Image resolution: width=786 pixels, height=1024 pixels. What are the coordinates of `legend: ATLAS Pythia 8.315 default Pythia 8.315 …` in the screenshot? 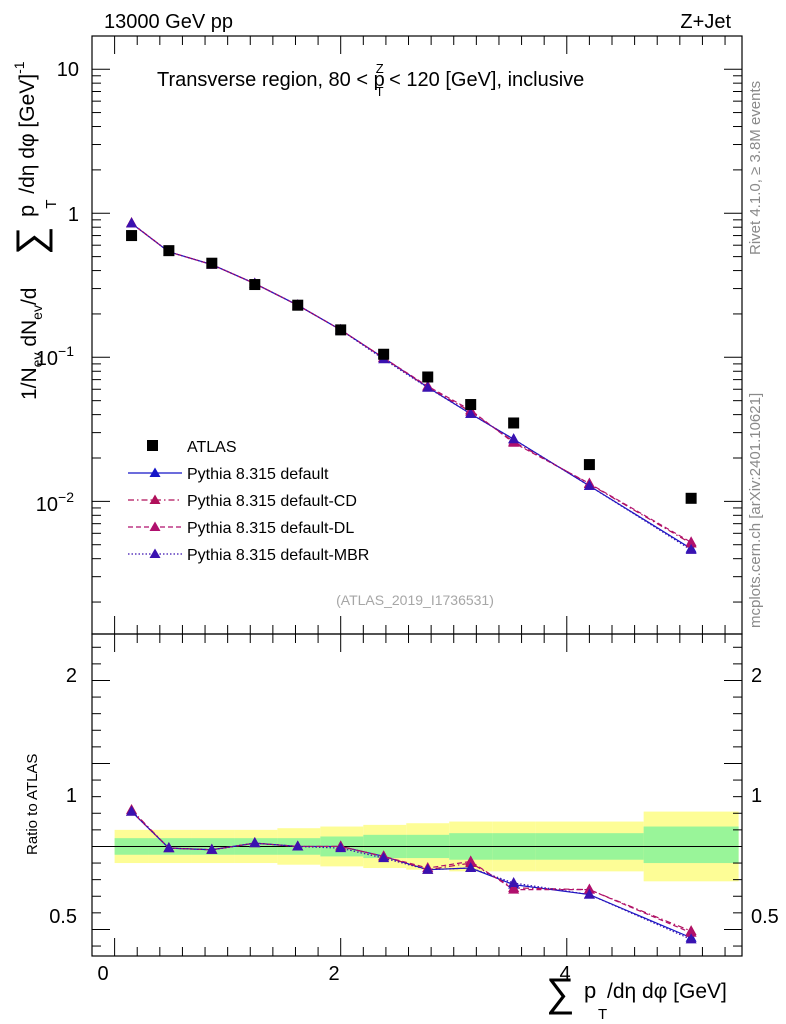 It's located at (248, 501).